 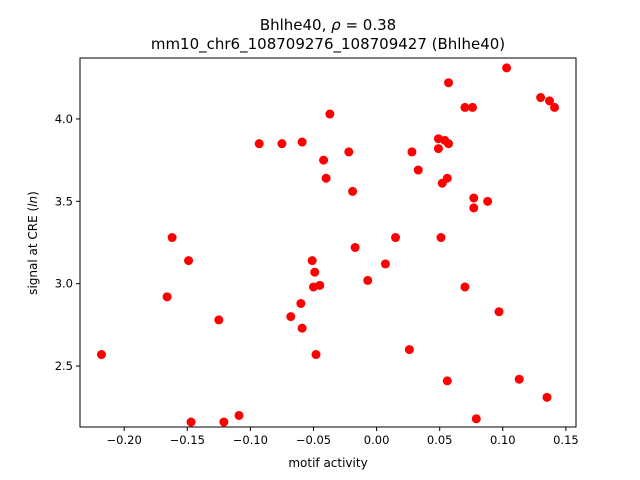 I want to click on x-tick-label: −0.05, so click(x=313, y=440).